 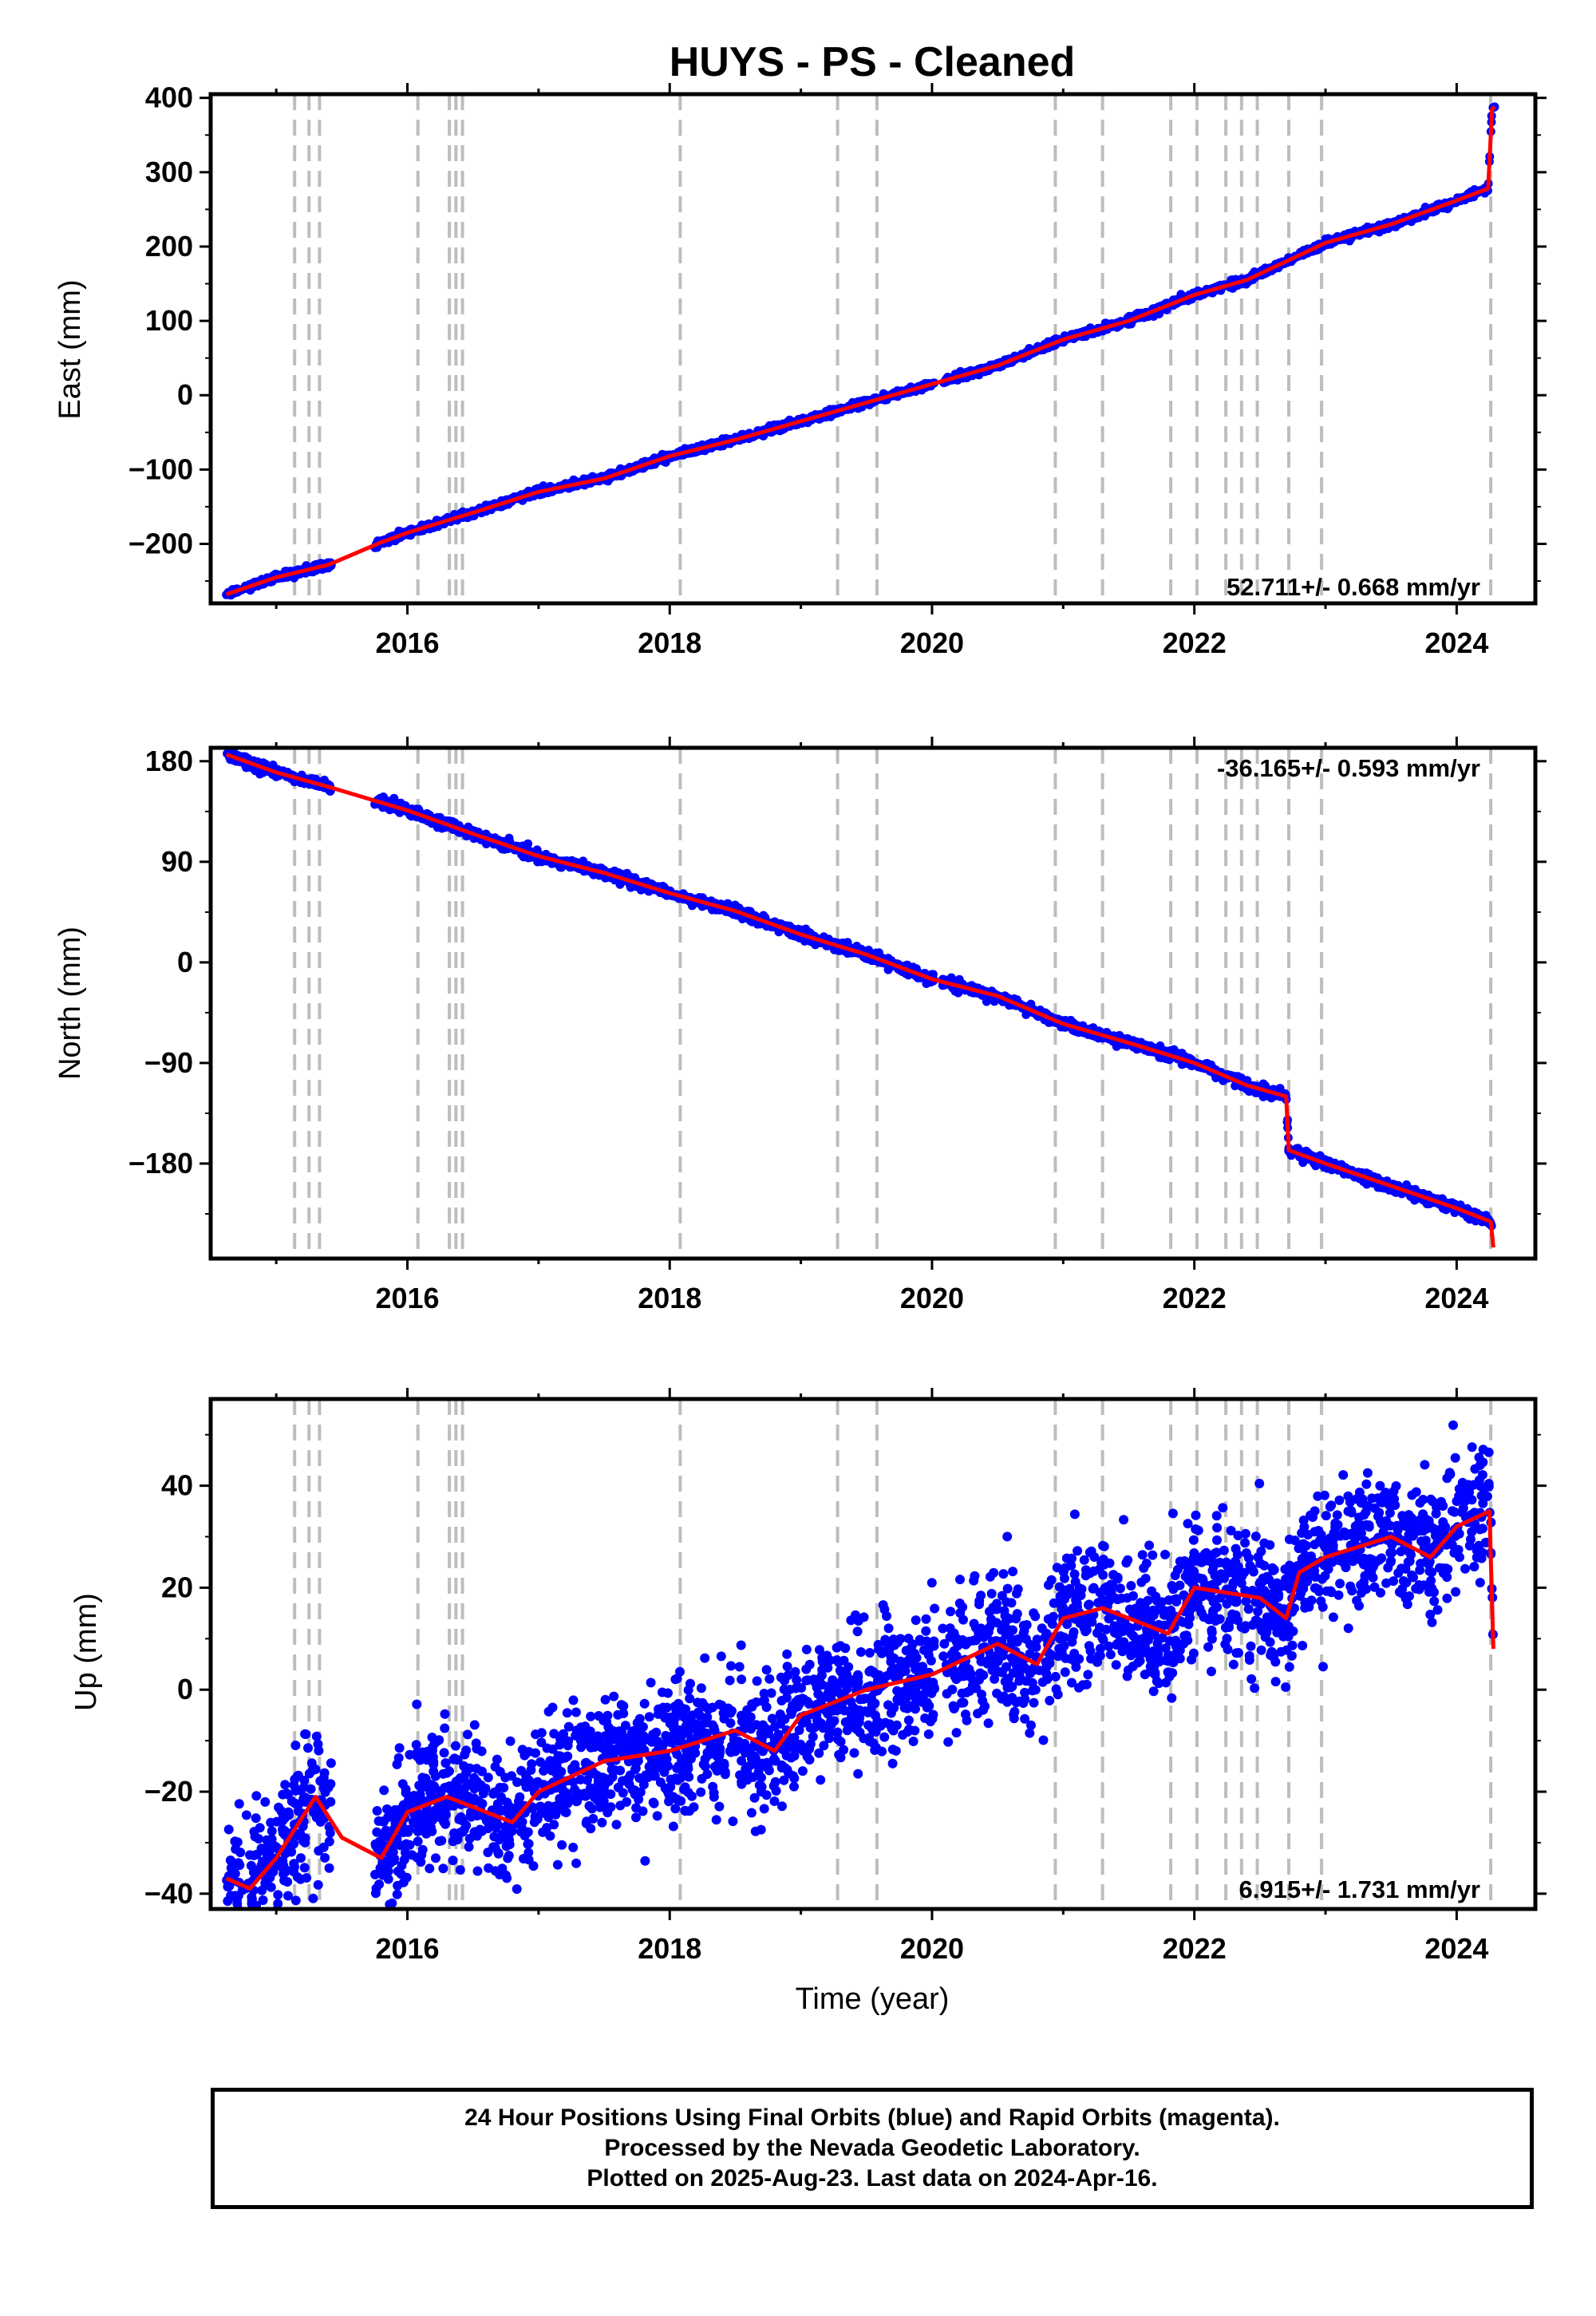 I want to click on east-y-tick-label: 200, so click(x=169, y=246).